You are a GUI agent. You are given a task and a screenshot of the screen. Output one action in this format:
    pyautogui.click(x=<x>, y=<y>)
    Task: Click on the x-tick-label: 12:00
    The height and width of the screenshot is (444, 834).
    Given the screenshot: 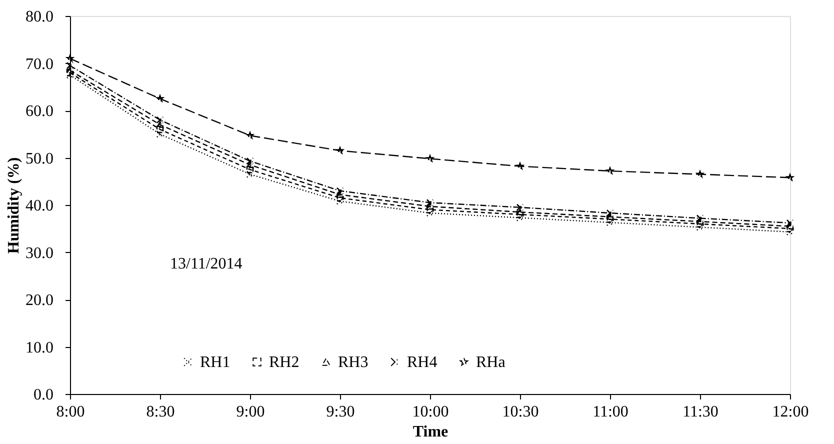 What is the action you would take?
    pyautogui.click(x=790, y=412)
    